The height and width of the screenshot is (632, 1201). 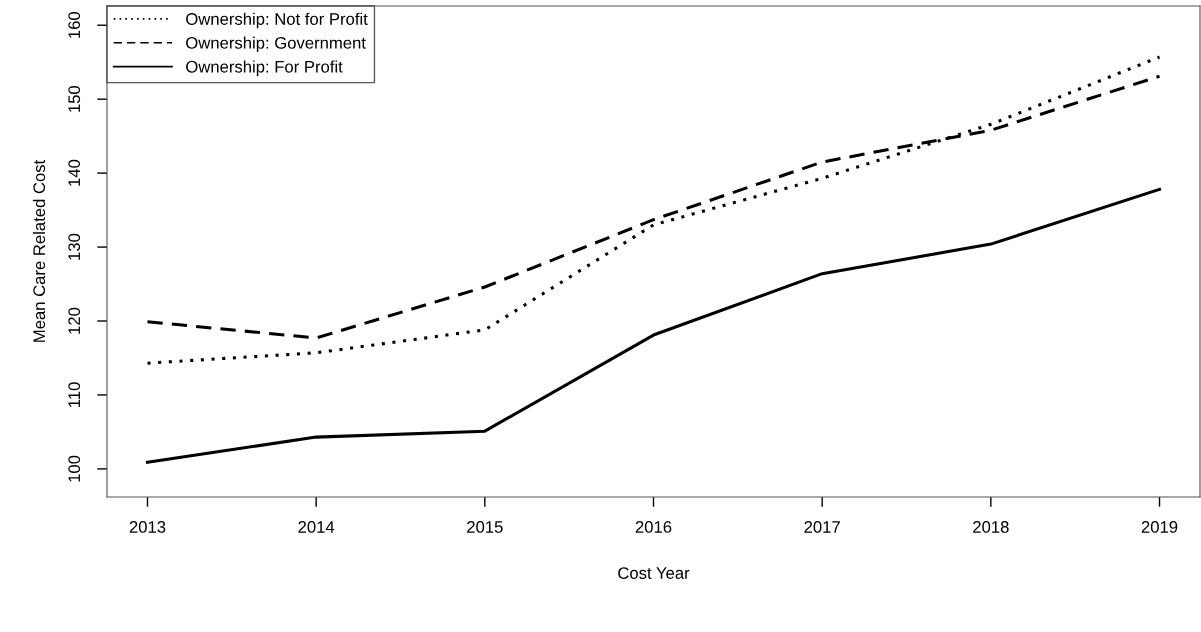 I want to click on y-tick-label: 120, so click(x=74, y=320).